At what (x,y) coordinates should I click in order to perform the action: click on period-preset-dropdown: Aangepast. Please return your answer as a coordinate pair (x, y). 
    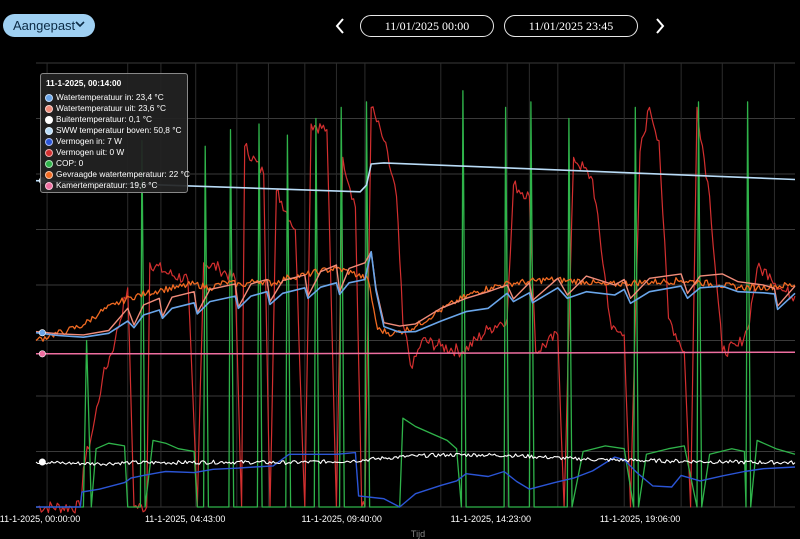
    Looking at the image, I should click on (49, 25).